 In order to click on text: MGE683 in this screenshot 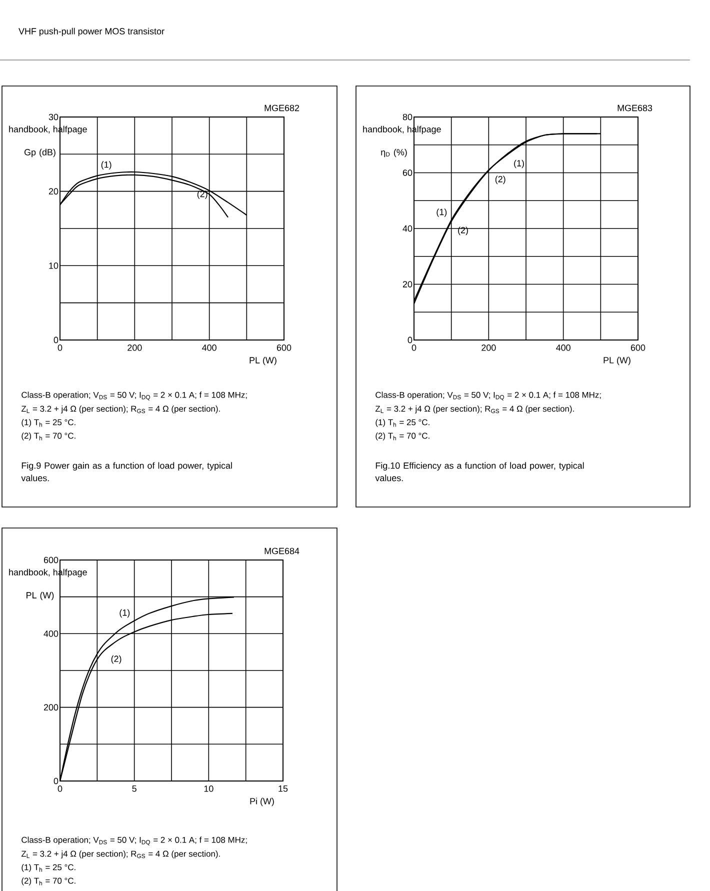, I will do `click(635, 108)`.